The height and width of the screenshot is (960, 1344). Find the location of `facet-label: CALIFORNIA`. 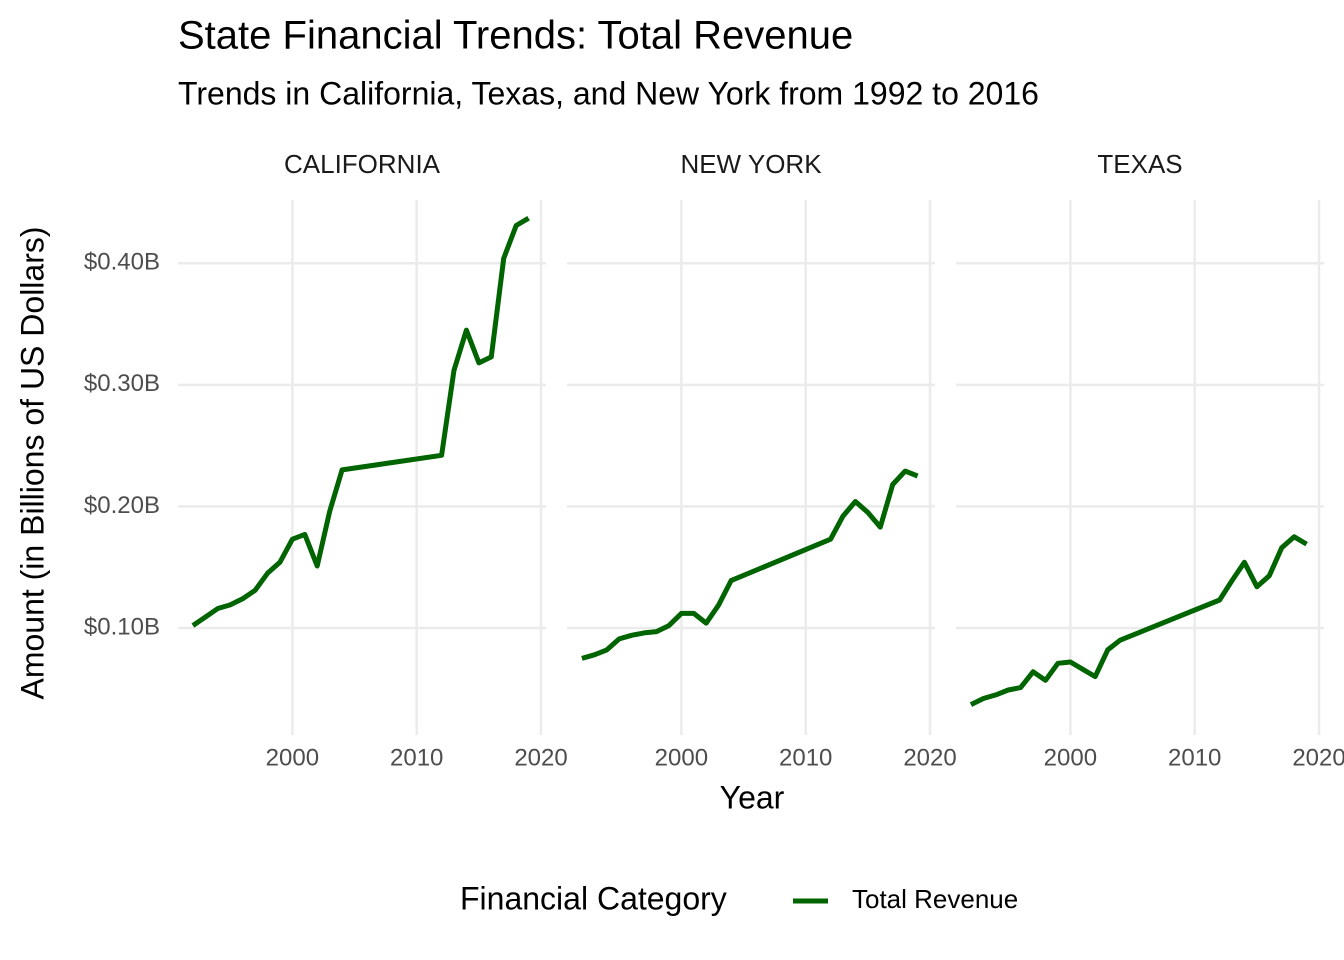

facet-label: CALIFORNIA is located at coordinates (362, 164).